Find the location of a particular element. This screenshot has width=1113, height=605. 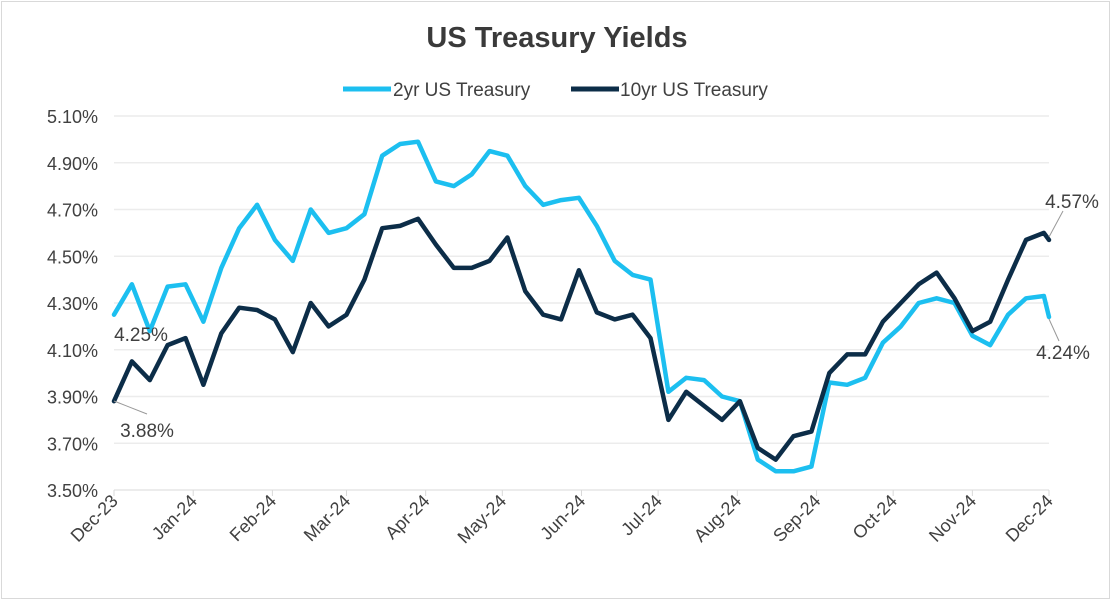

annotation-end-10yr: 4.57% is located at coordinates (1072, 202).